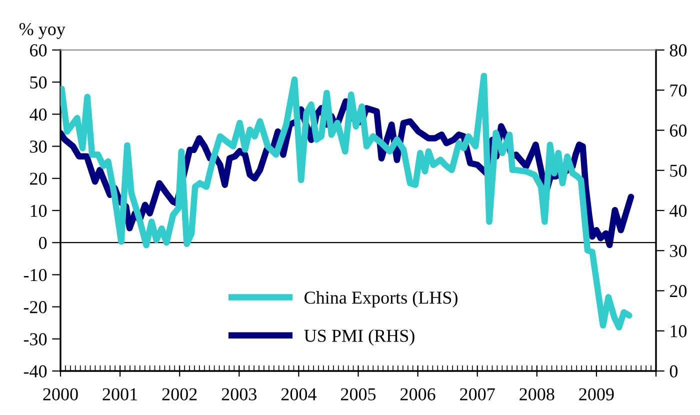  Describe the element at coordinates (537, 394) in the screenshot. I see `x-tick-label: 2008` at that location.